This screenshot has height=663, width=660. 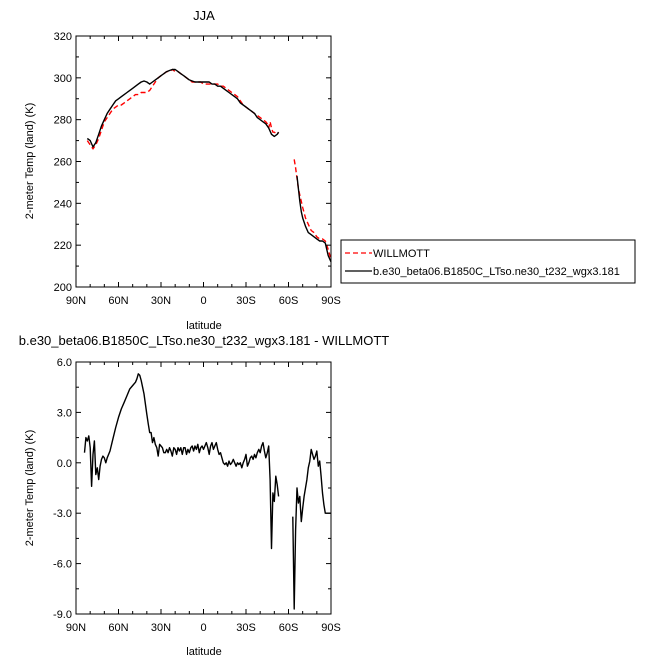 I want to click on legend-label-willmott: WILLMOTT, so click(x=401, y=254).